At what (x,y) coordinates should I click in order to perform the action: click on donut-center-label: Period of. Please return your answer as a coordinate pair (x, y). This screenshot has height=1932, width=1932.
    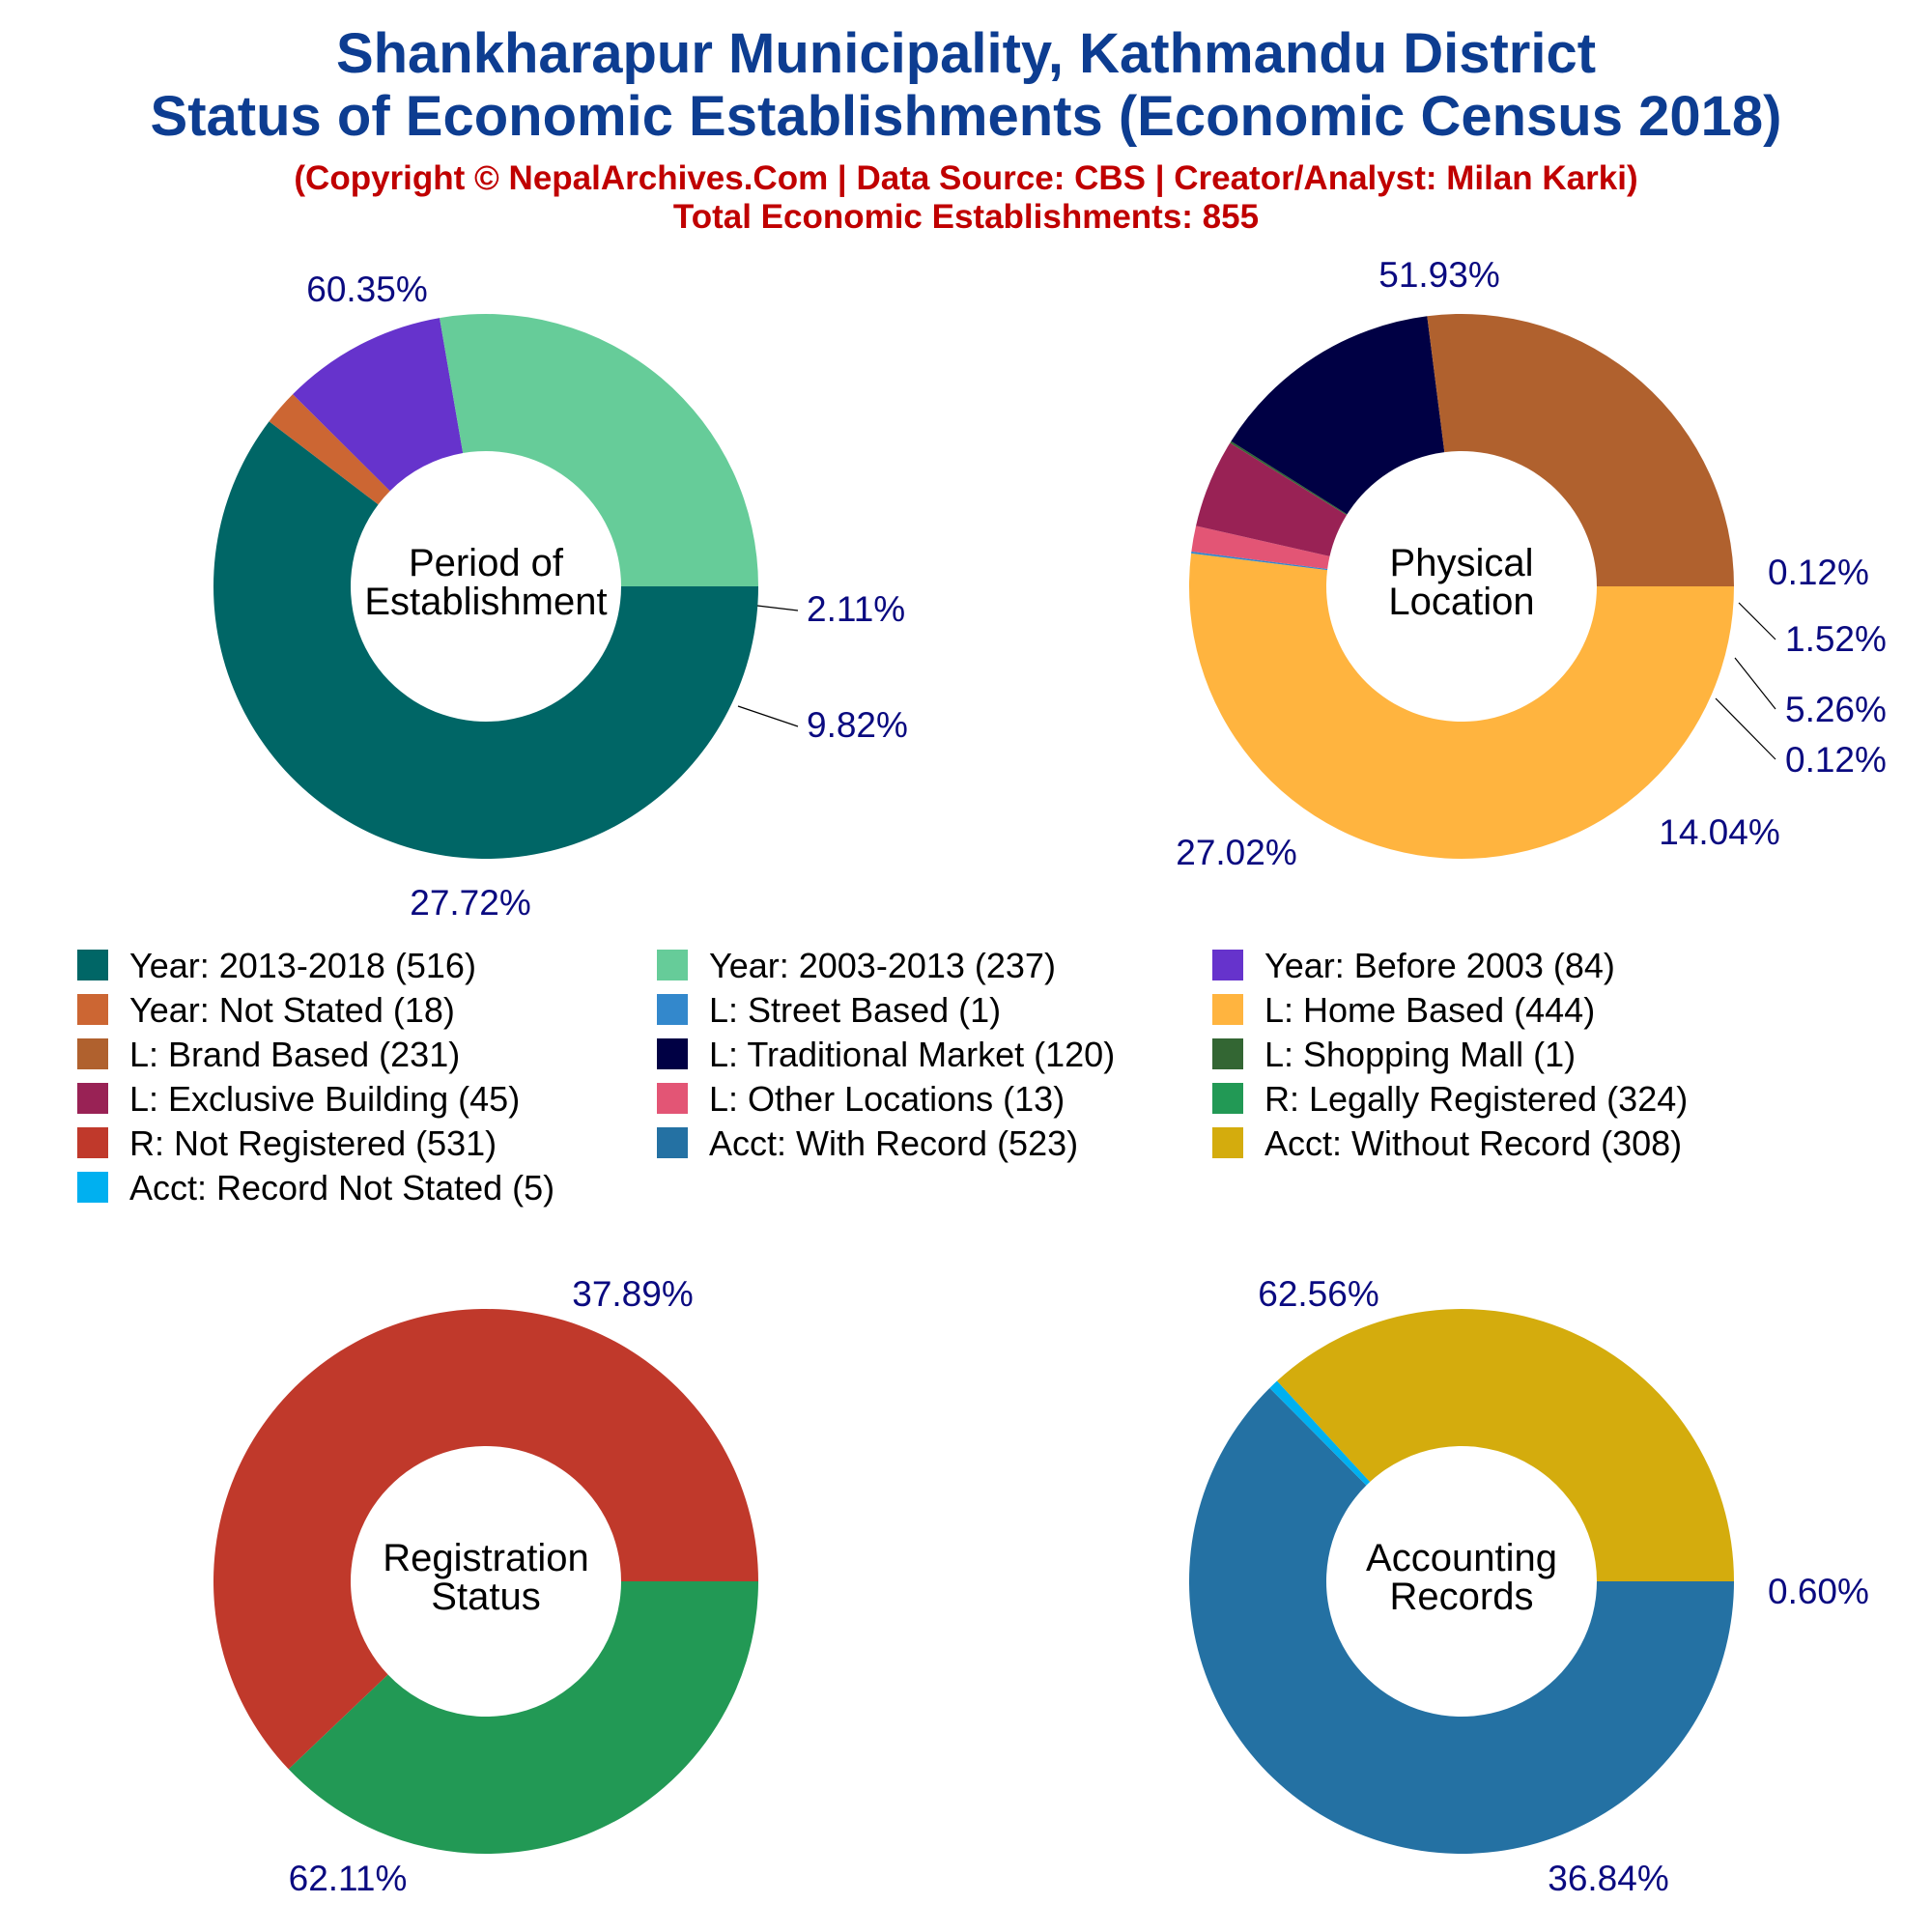
    Looking at the image, I should click on (486, 563).